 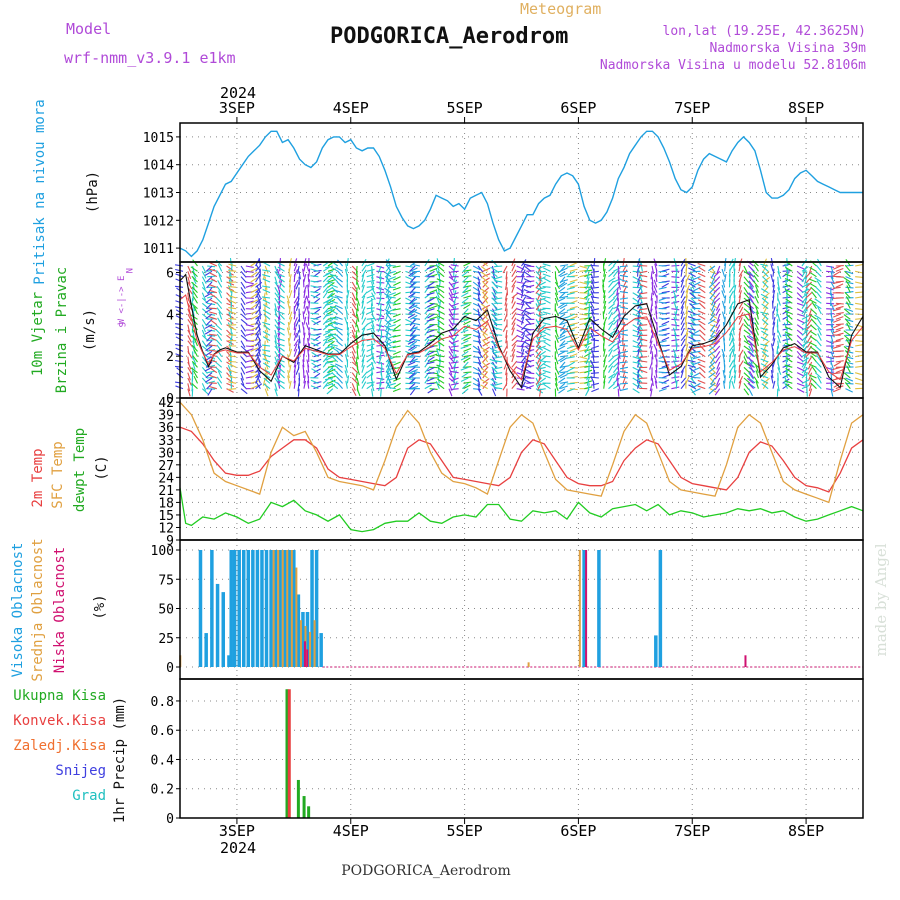 I want to click on date-tick-label: 5SEP, so click(x=465, y=831).